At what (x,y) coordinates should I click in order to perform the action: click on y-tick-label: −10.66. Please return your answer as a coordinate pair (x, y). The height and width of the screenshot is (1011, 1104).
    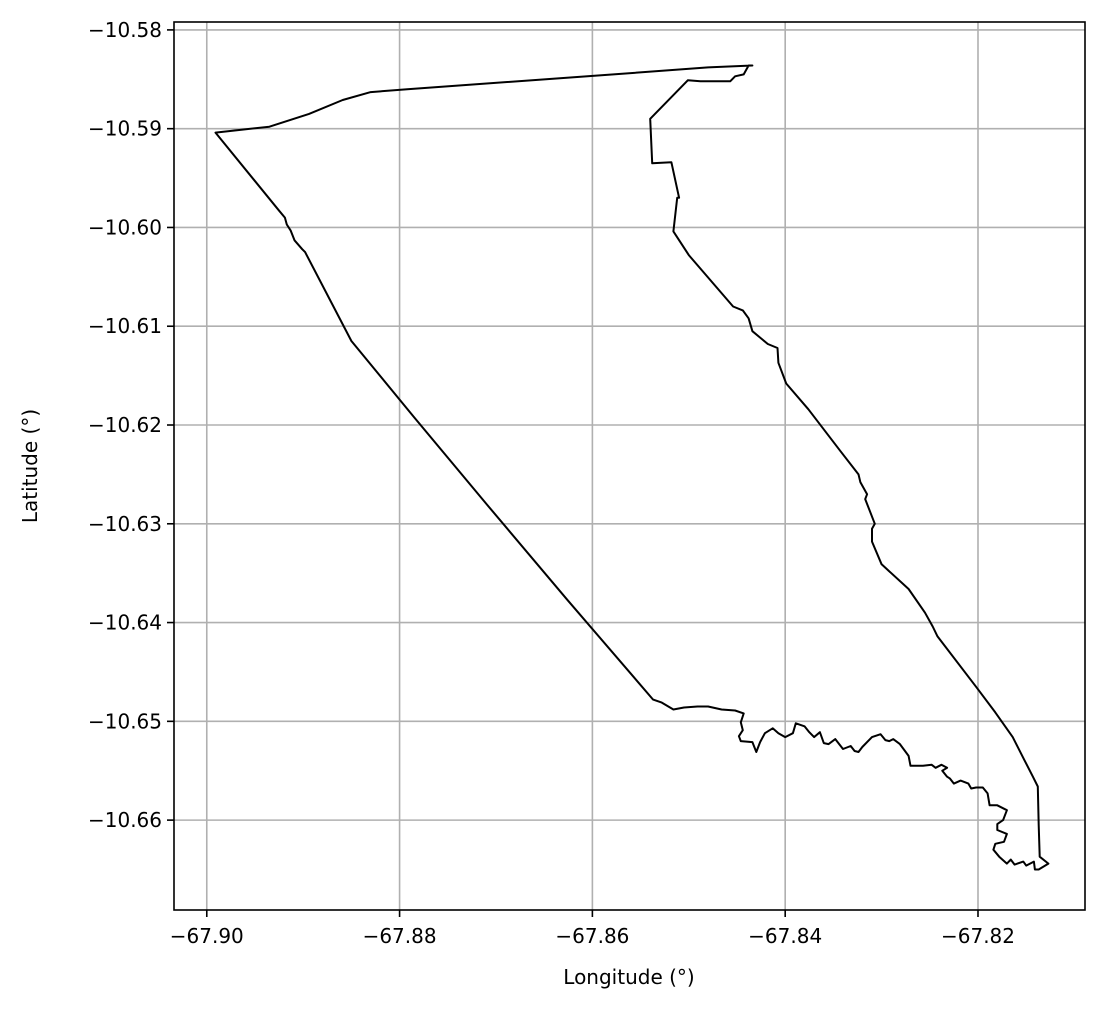
    Looking at the image, I should click on (125, 820).